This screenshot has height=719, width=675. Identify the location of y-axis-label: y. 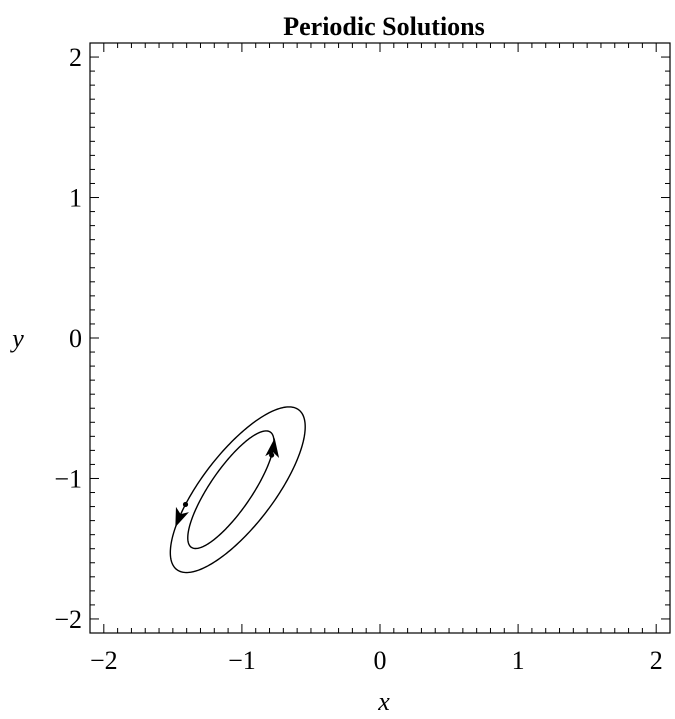
(16, 338).